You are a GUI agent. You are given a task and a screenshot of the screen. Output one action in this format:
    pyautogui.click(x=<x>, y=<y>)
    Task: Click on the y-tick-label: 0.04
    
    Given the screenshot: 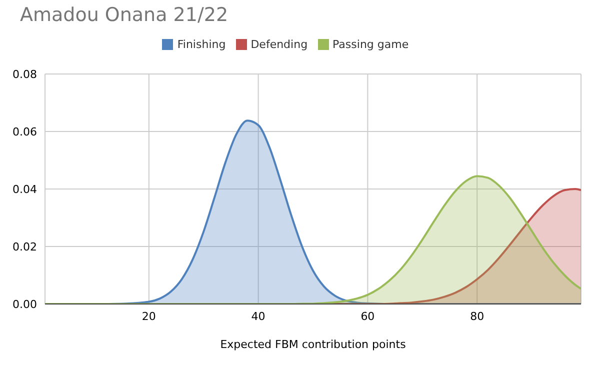 What is the action you would take?
    pyautogui.click(x=24, y=189)
    